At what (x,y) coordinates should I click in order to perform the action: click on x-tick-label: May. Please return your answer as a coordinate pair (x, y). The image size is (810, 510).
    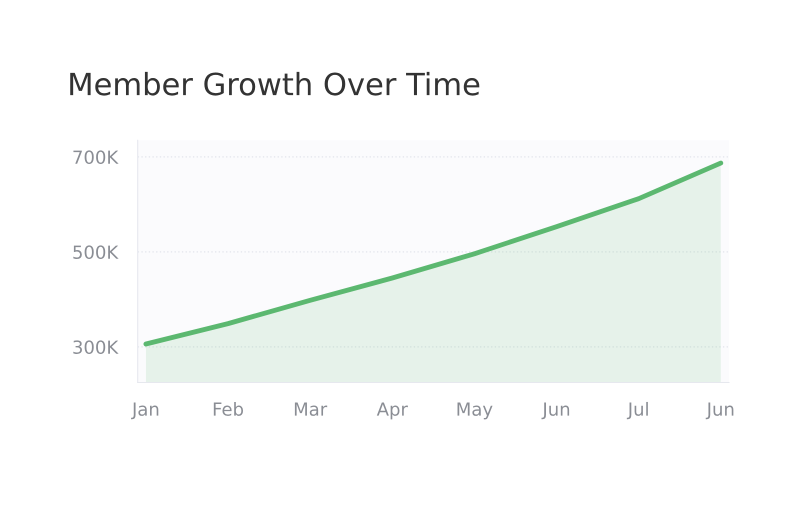
    Looking at the image, I should click on (475, 411).